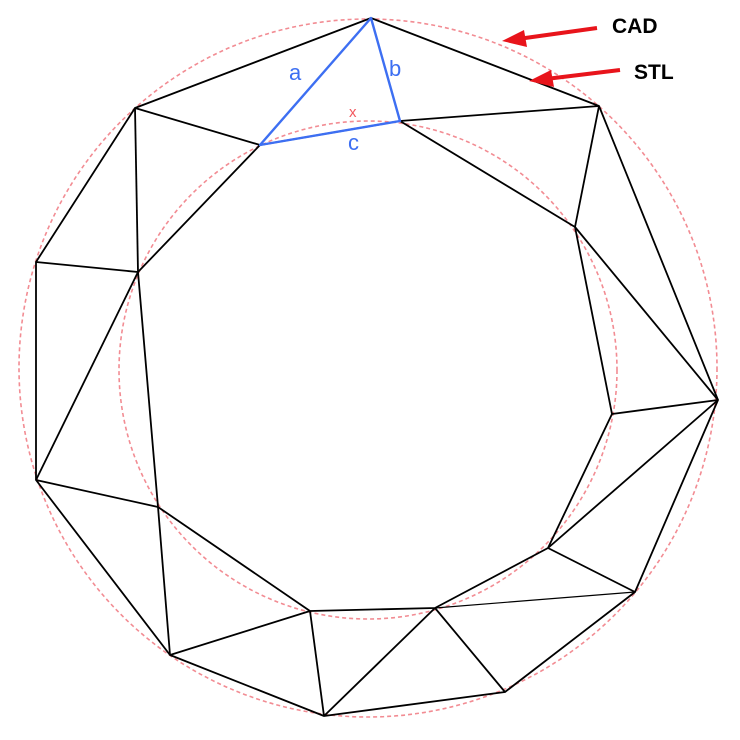 The width and height of the screenshot is (740, 740). I want to click on stl-label: STL, so click(654, 72).